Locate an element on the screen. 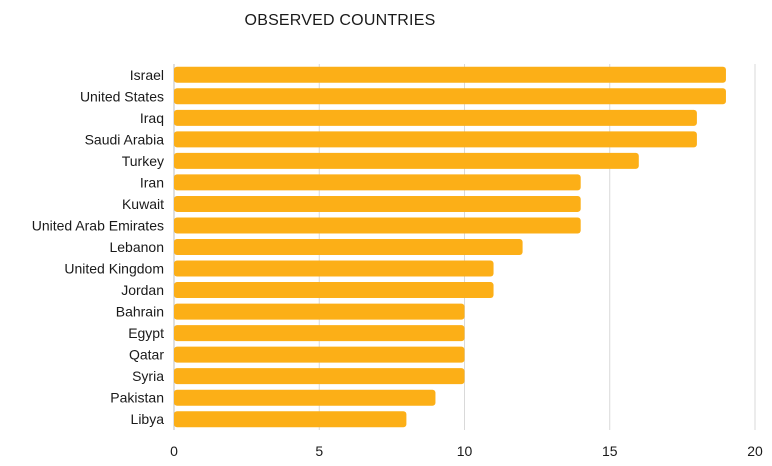  category-label-bahrain: Bahrain is located at coordinates (140, 312).